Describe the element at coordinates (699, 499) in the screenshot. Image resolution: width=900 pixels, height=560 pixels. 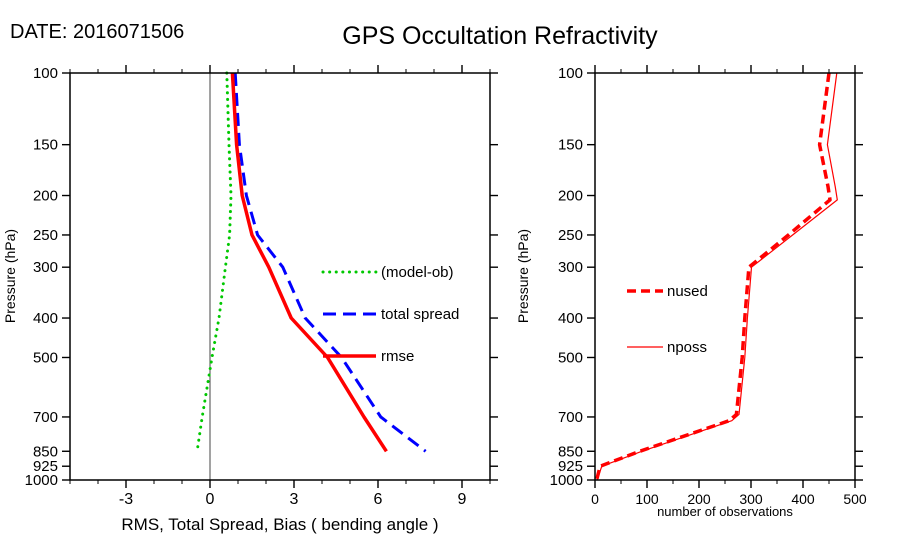
I see `x-tick-label: 200` at that location.